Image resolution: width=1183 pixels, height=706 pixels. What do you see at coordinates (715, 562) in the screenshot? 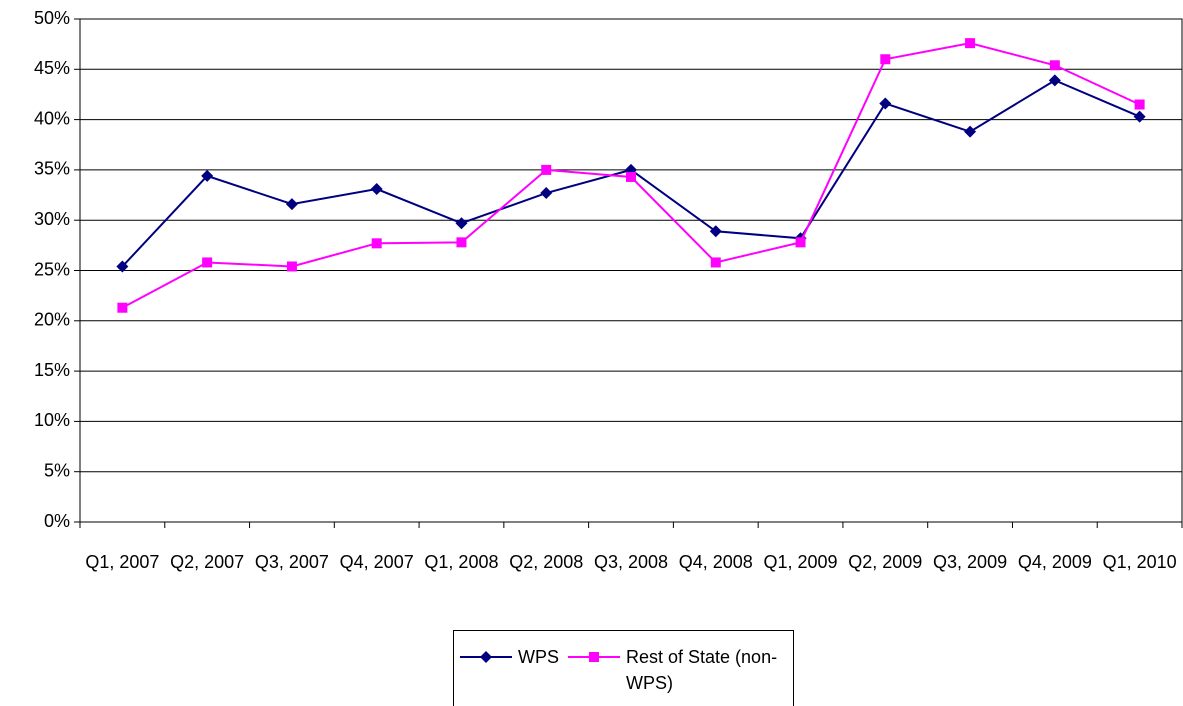
I see `x-tick-label: Q4, 2008` at bounding box center [715, 562].